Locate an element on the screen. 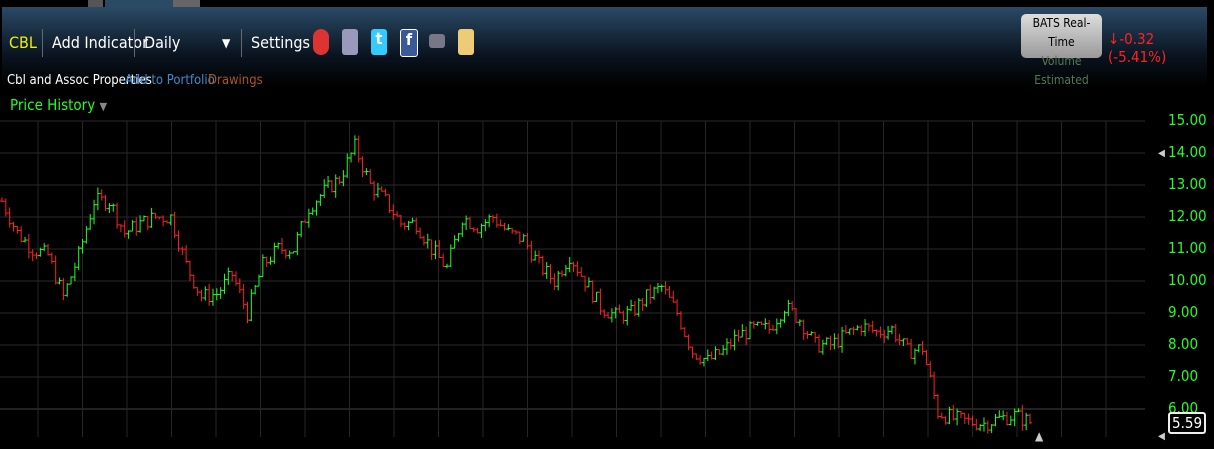 This screenshot has width=1214, height=449. database-icon is located at coordinates (350, 42).